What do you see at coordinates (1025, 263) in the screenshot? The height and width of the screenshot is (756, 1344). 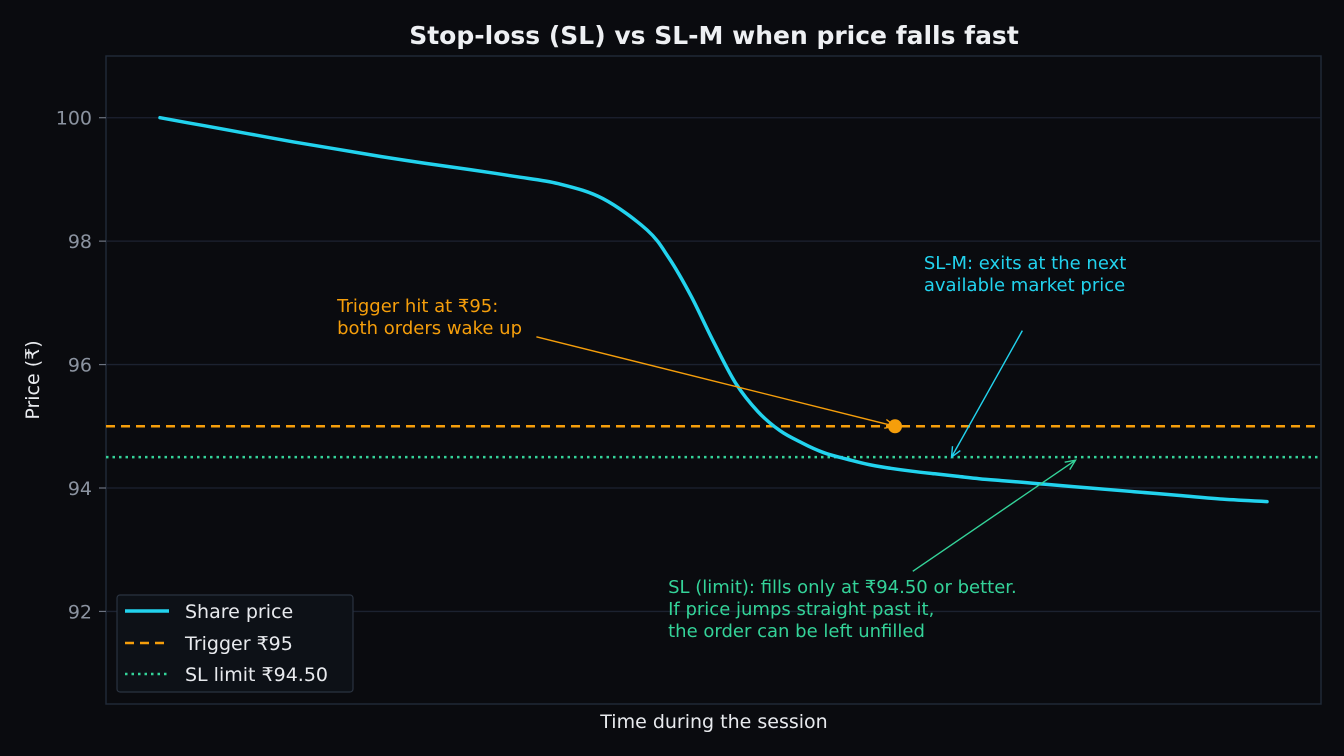 I see `annotation-text-1-line-0: SL-M: exits at the next` at bounding box center [1025, 263].